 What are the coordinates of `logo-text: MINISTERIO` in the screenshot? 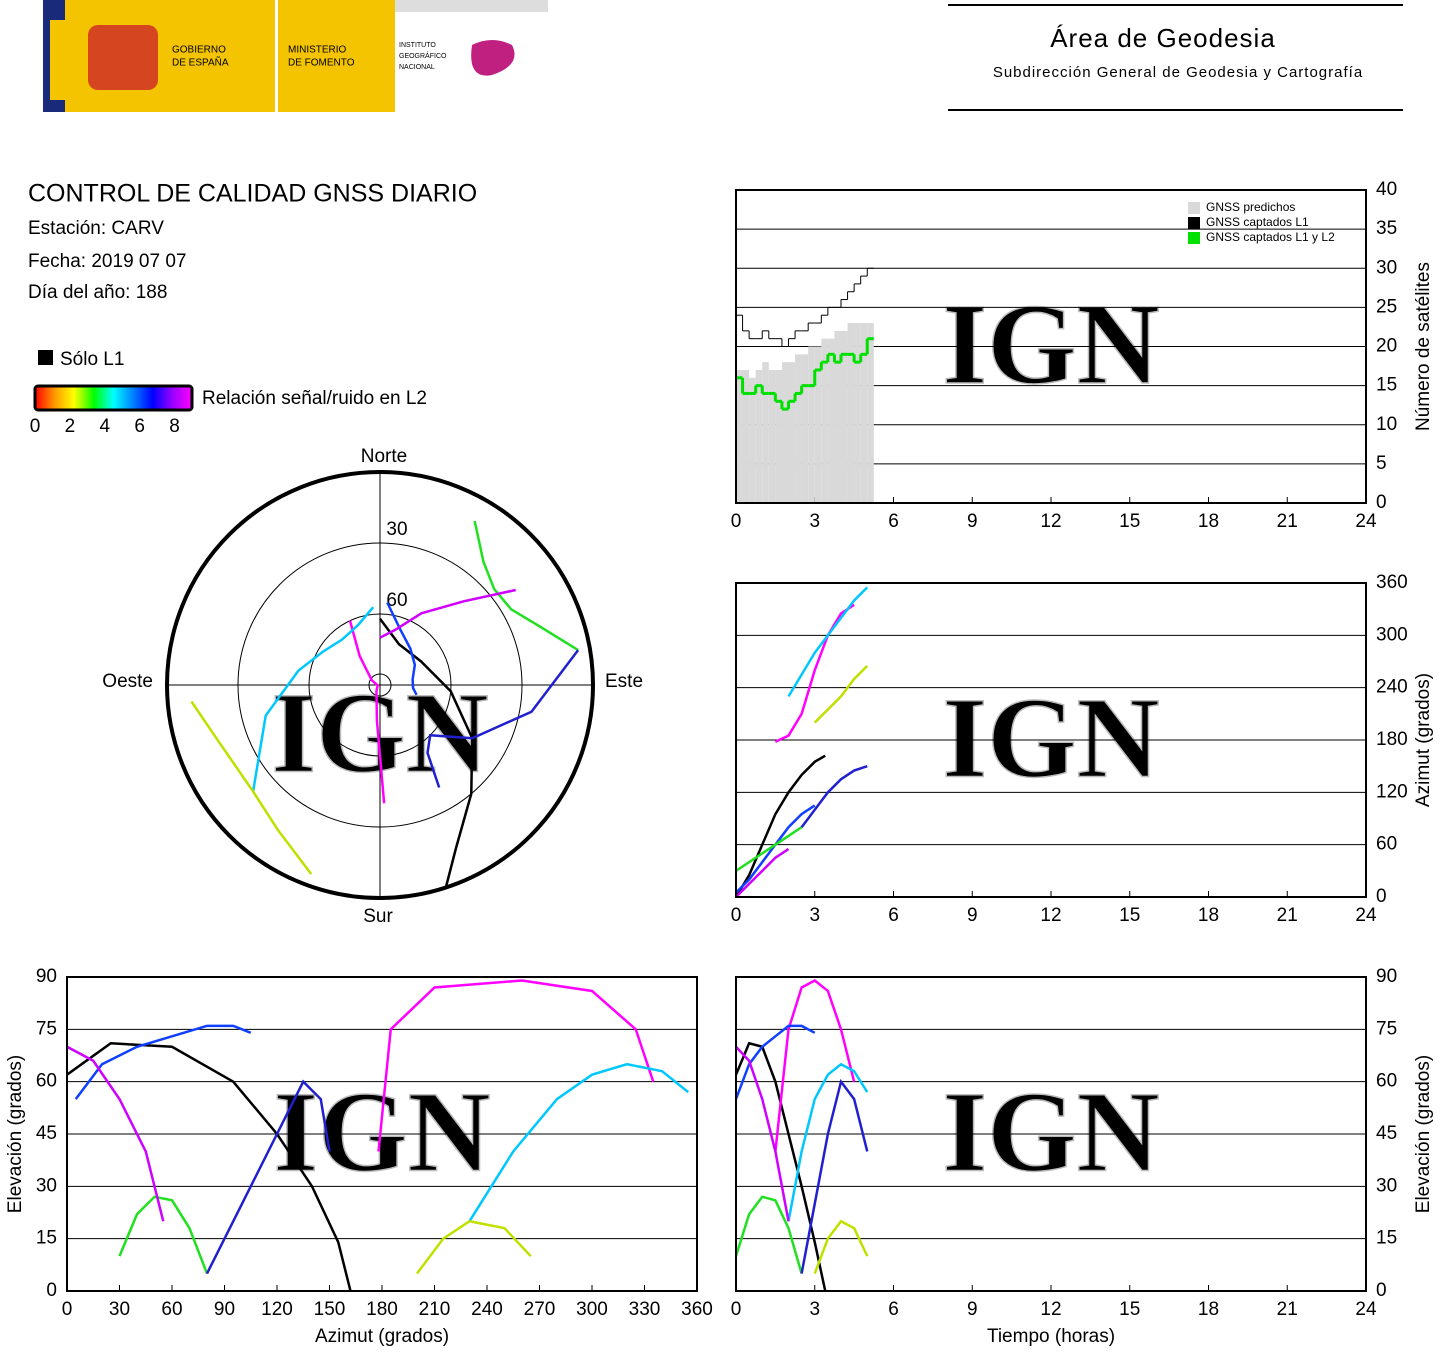 It's located at (317, 50).